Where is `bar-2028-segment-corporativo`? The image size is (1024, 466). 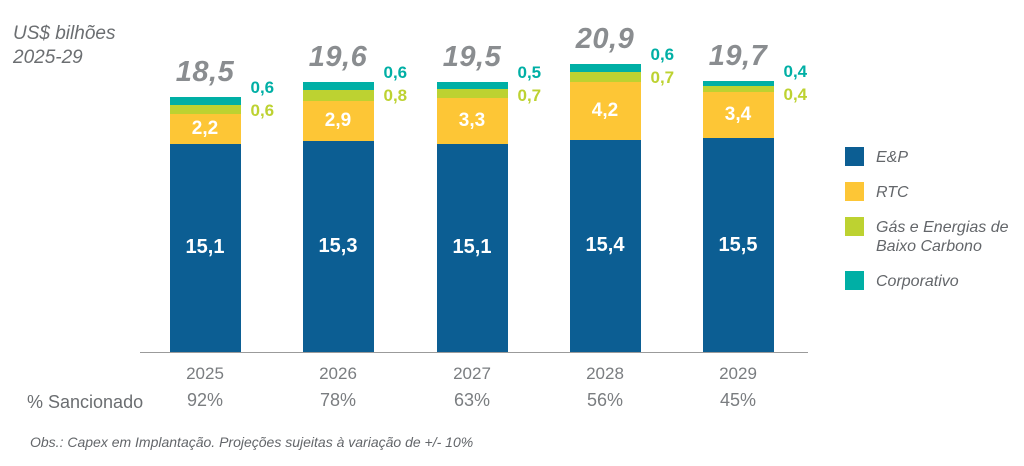
bar-2028-segment-corporativo is located at coordinates (605, 68).